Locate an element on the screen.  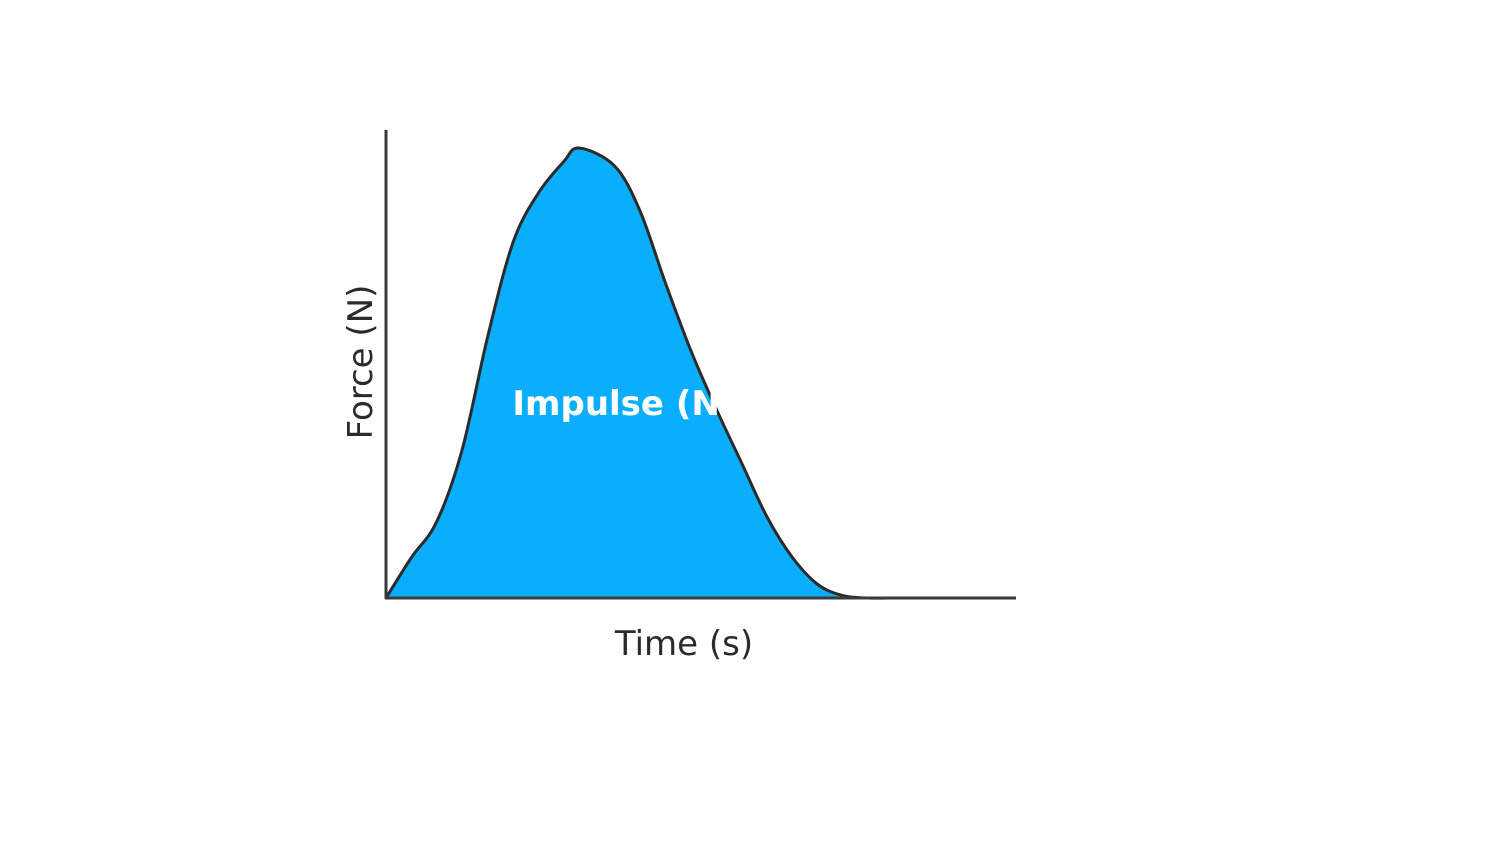
x-axis-title: Time (s) is located at coordinates (683, 644).